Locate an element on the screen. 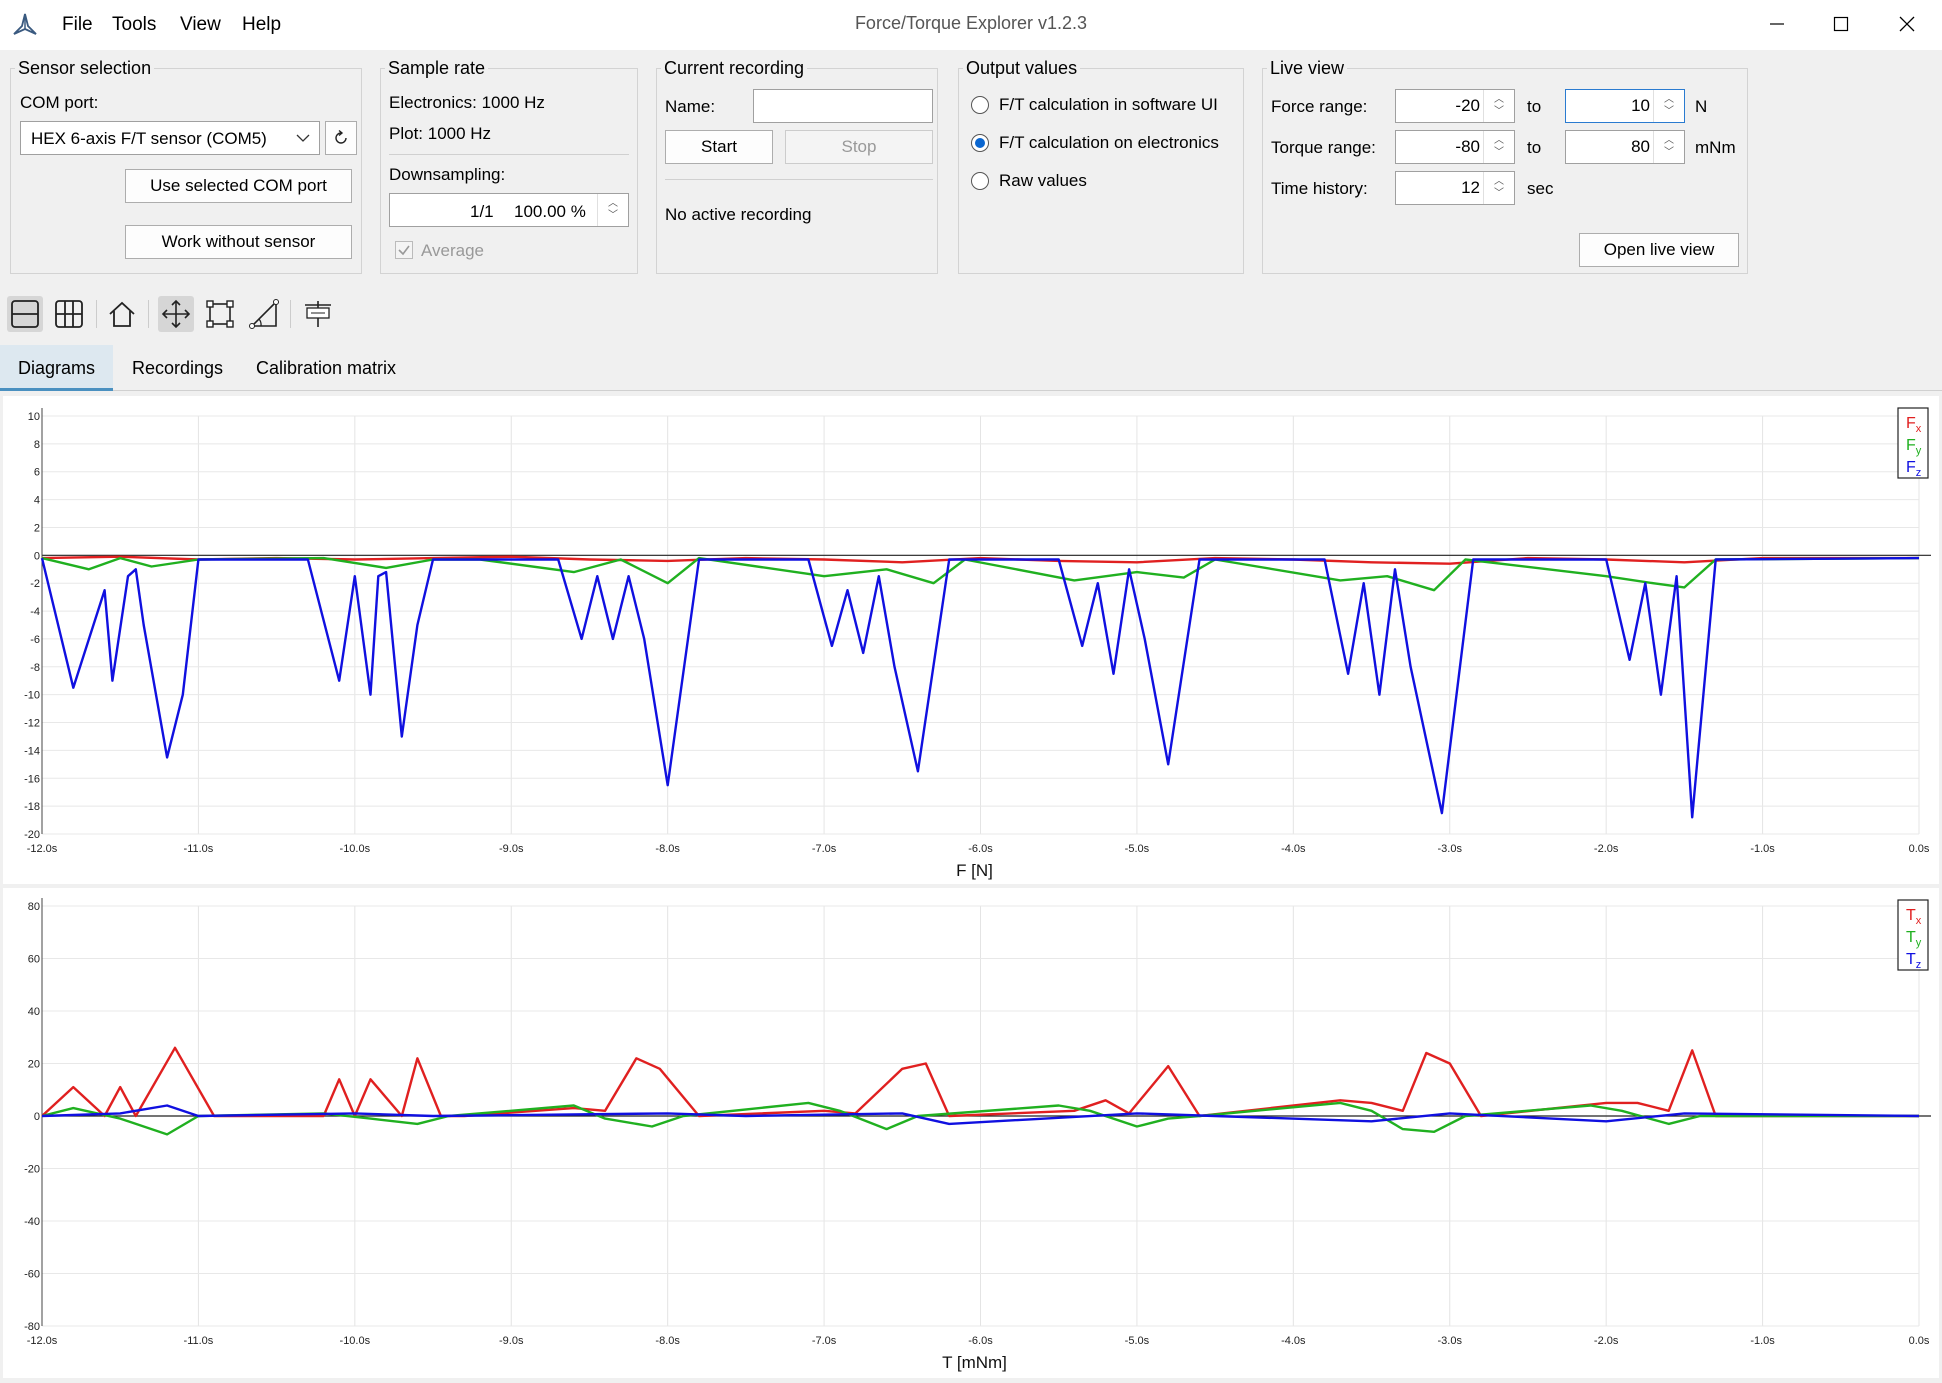 The width and height of the screenshot is (1942, 1383). menu-file: File is located at coordinates (77, 24).